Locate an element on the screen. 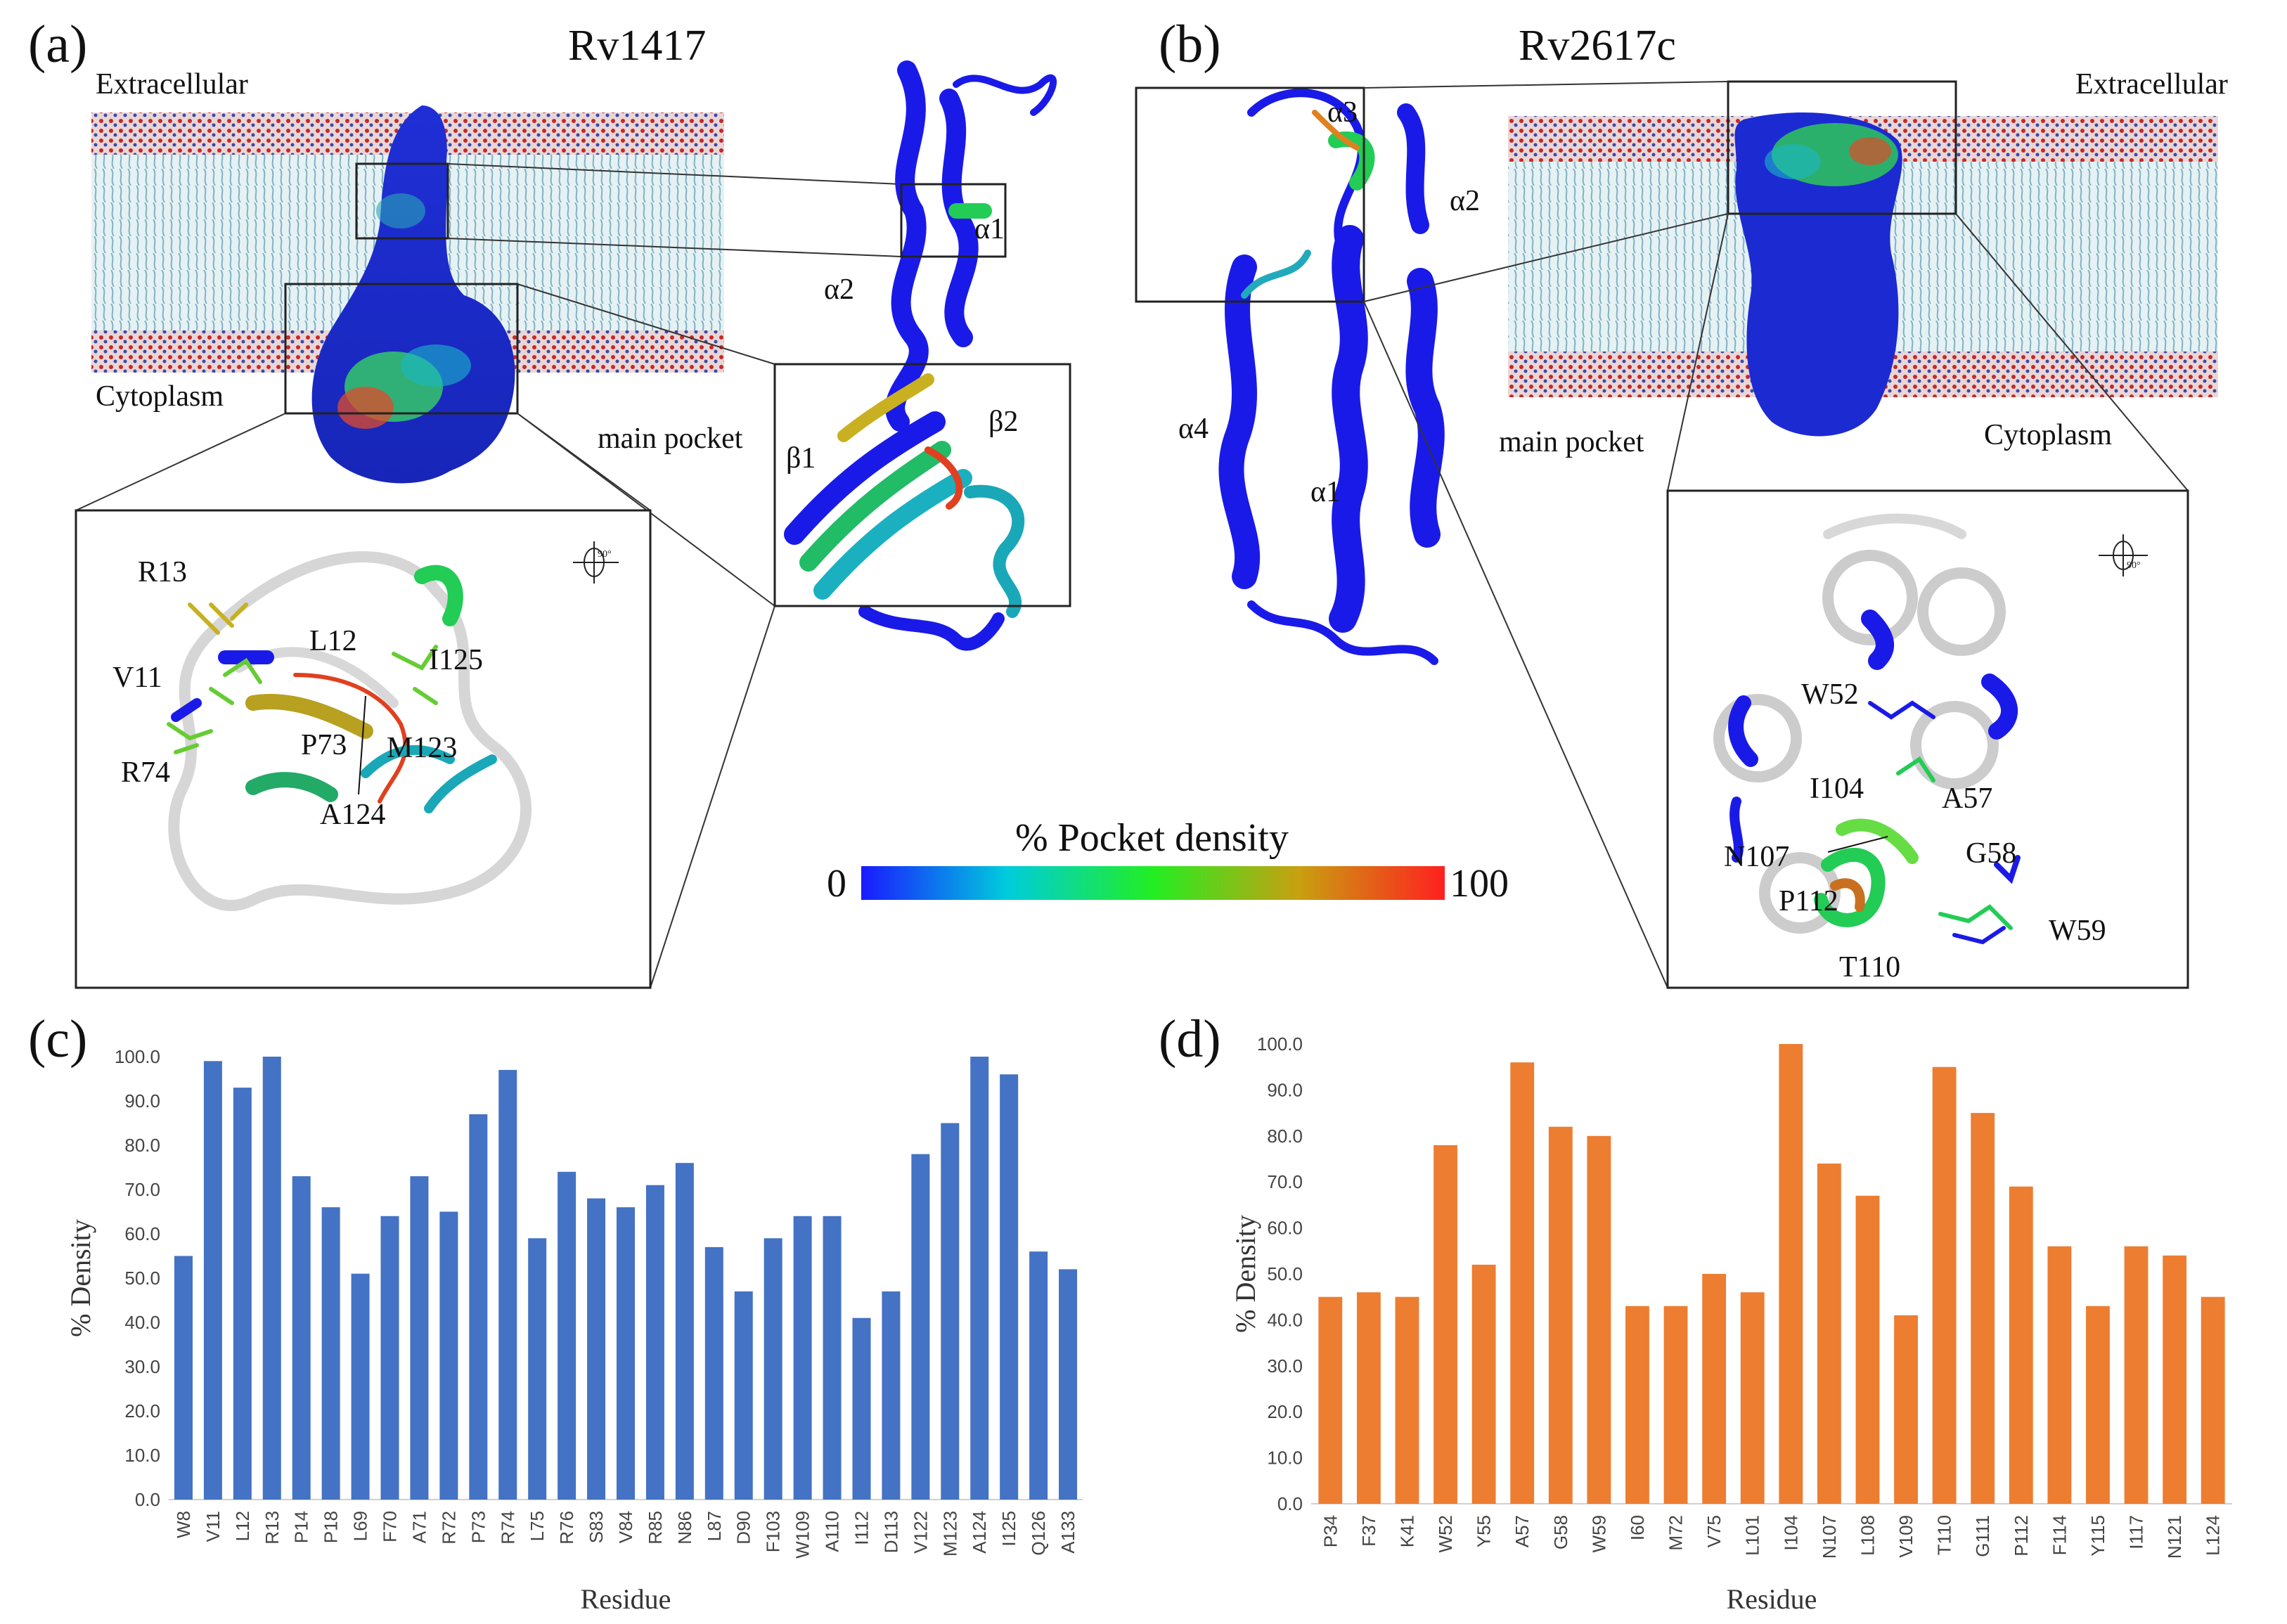  protein-surface-a is located at coordinates (413, 294).